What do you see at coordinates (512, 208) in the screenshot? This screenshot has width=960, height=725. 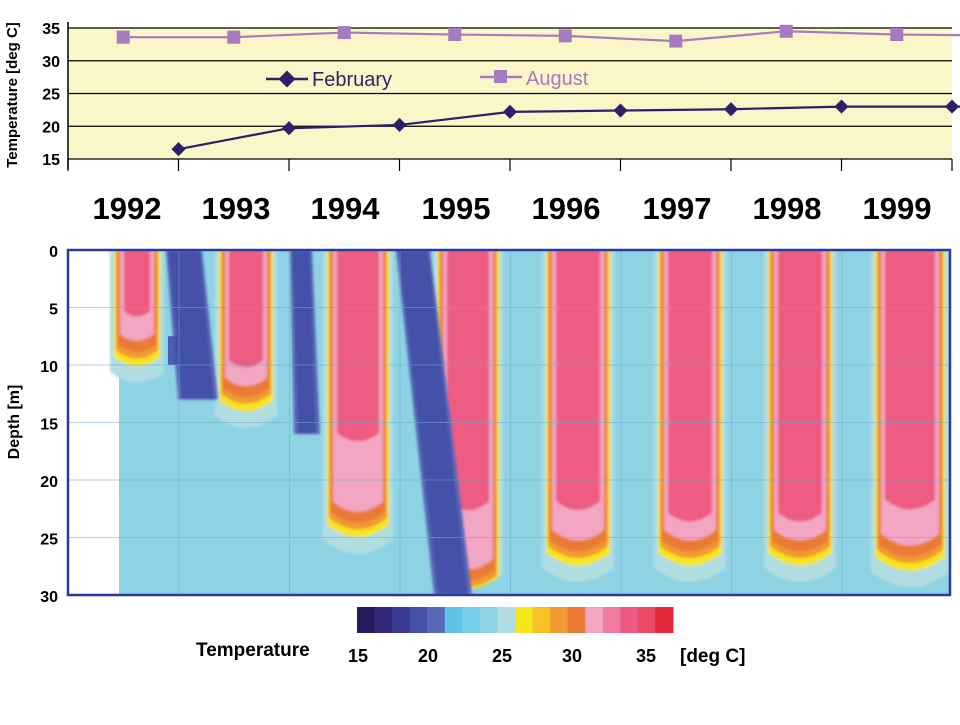 I see `year-labels: 1992 1993 1994 1995 1996 1997 1998 1999` at bounding box center [512, 208].